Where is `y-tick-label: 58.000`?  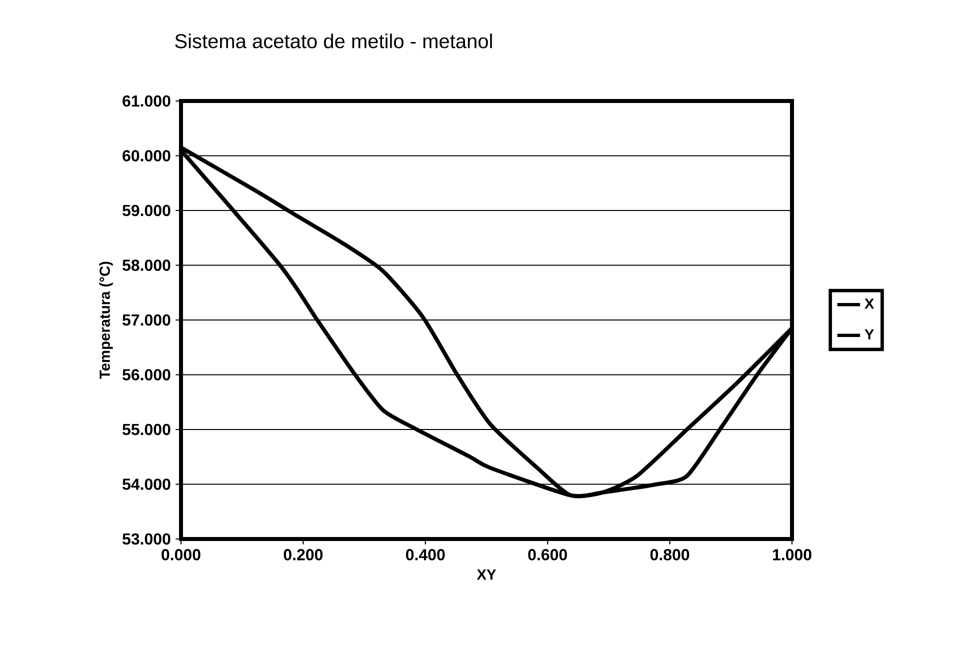 y-tick-label: 58.000 is located at coordinates (146, 265).